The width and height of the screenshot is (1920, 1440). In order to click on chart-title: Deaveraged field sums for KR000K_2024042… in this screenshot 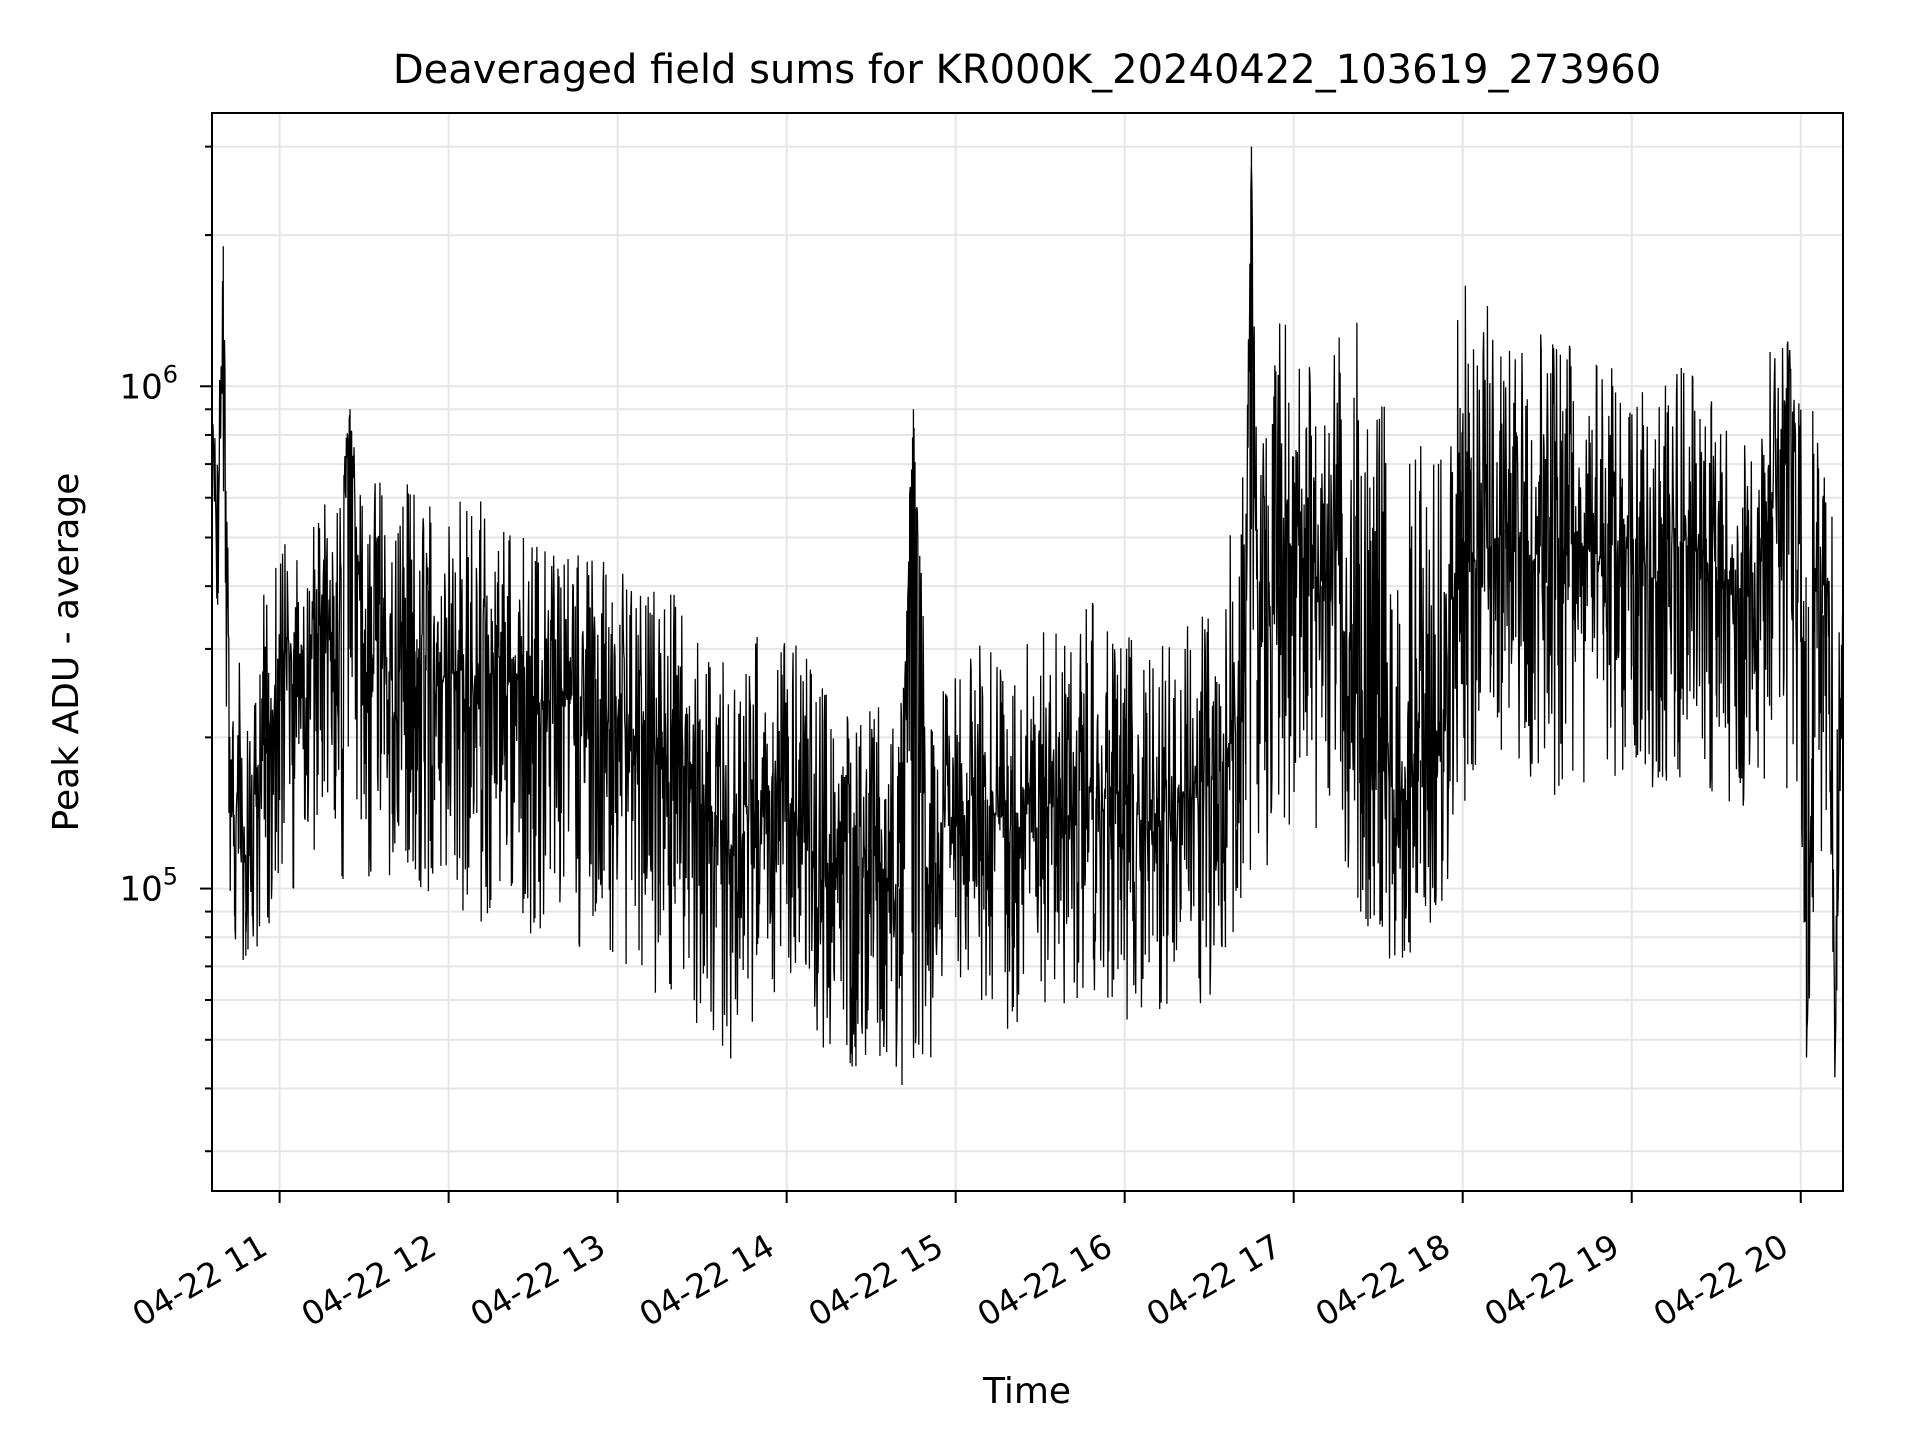, I will do `click(1027, 70)`.